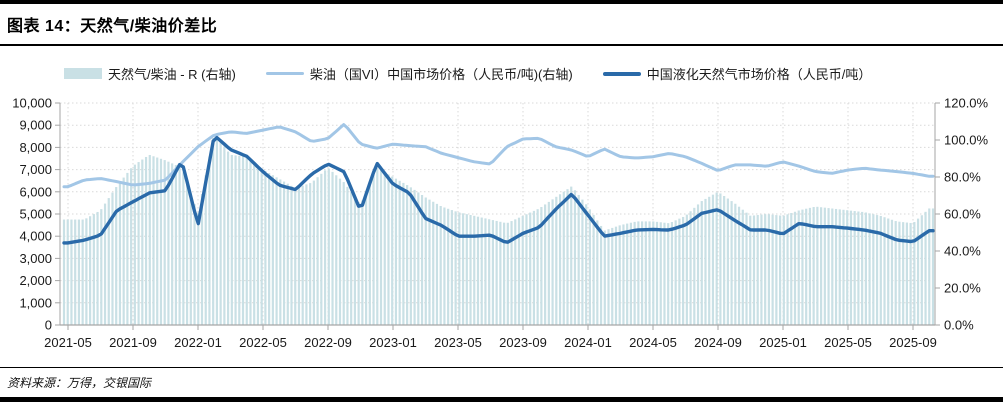 The width and height of the screenshot is (1003, 402). What do you see at coordinates (913, 342) in the screenshot?
I see `svg-text: 2025-09` at bounding box center [913, 342].